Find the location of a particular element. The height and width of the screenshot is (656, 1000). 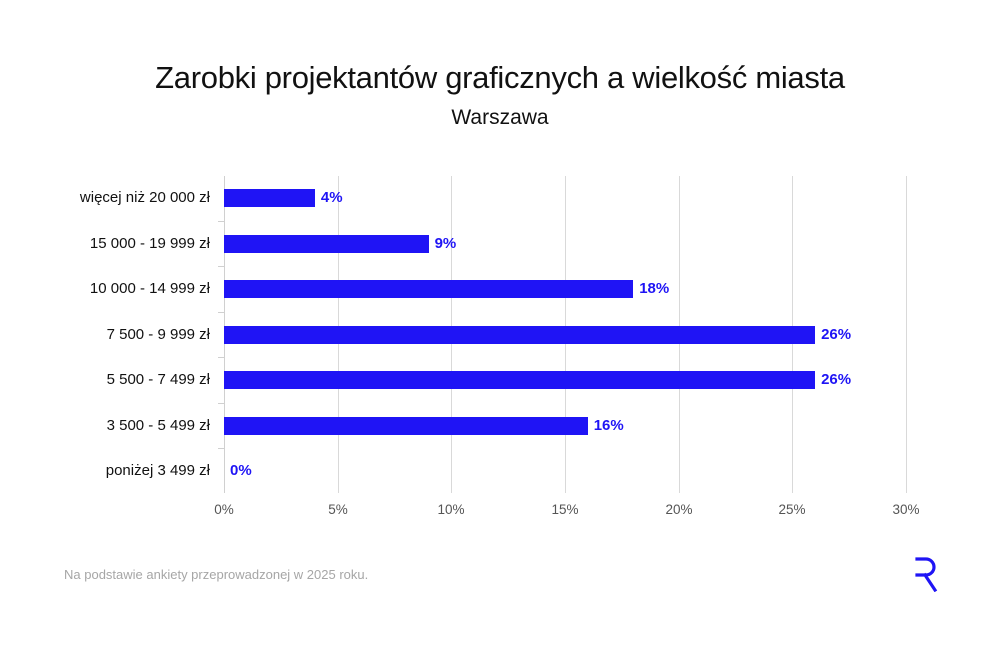

x-tick-label: 30% is located at coordinates (906, 509).